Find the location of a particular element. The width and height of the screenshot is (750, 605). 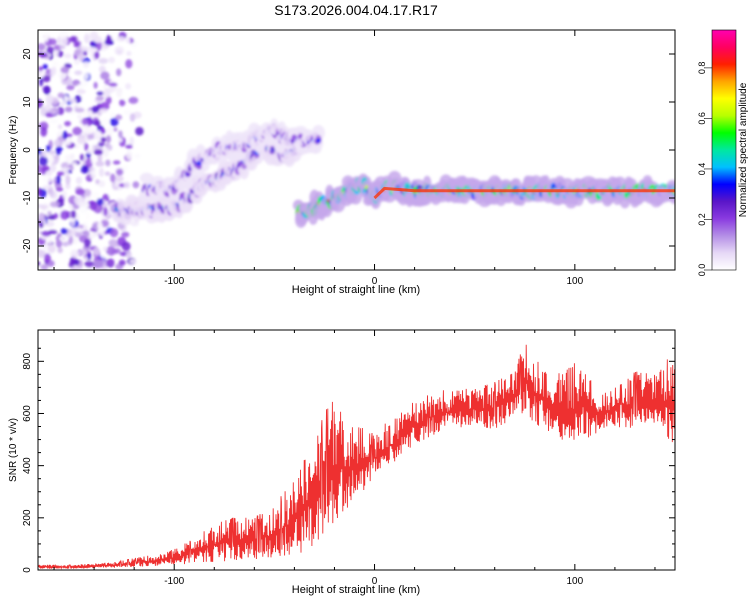

snr-ytick-label: 0 is located at coordinates (27, 570).